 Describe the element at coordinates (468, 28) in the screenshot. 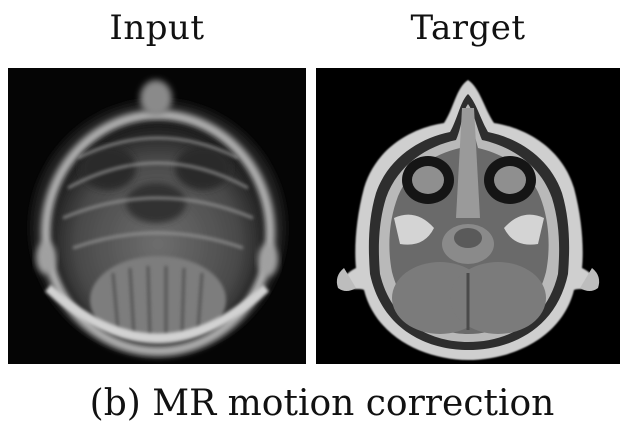

I see `target-panel-label: Target` at that location.